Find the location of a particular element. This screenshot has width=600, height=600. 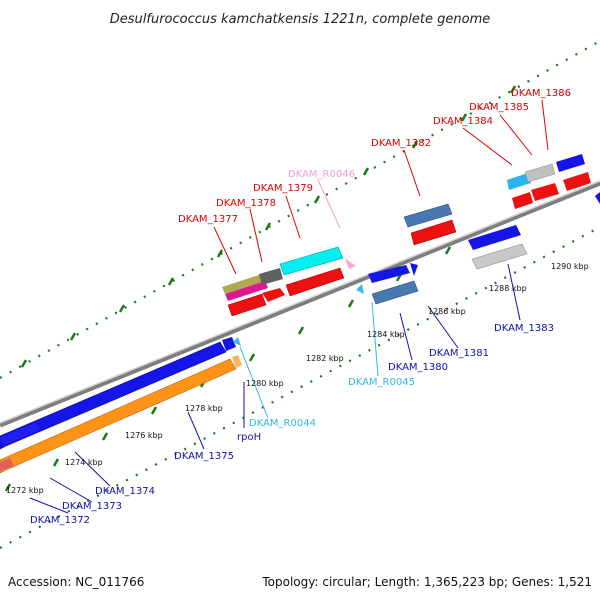

gene-label-dkam-1379: DKAM_1379 is located at coordinates (283, 188).